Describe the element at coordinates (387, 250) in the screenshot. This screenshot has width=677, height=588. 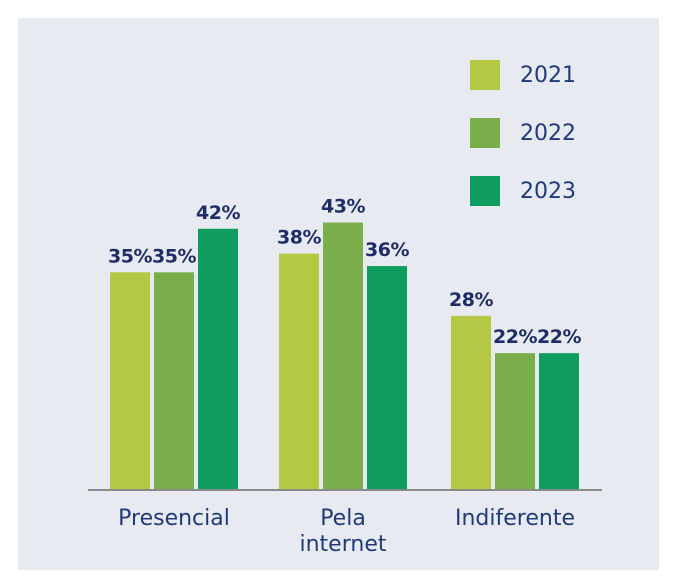
I see `data-label: 36%` at that location.